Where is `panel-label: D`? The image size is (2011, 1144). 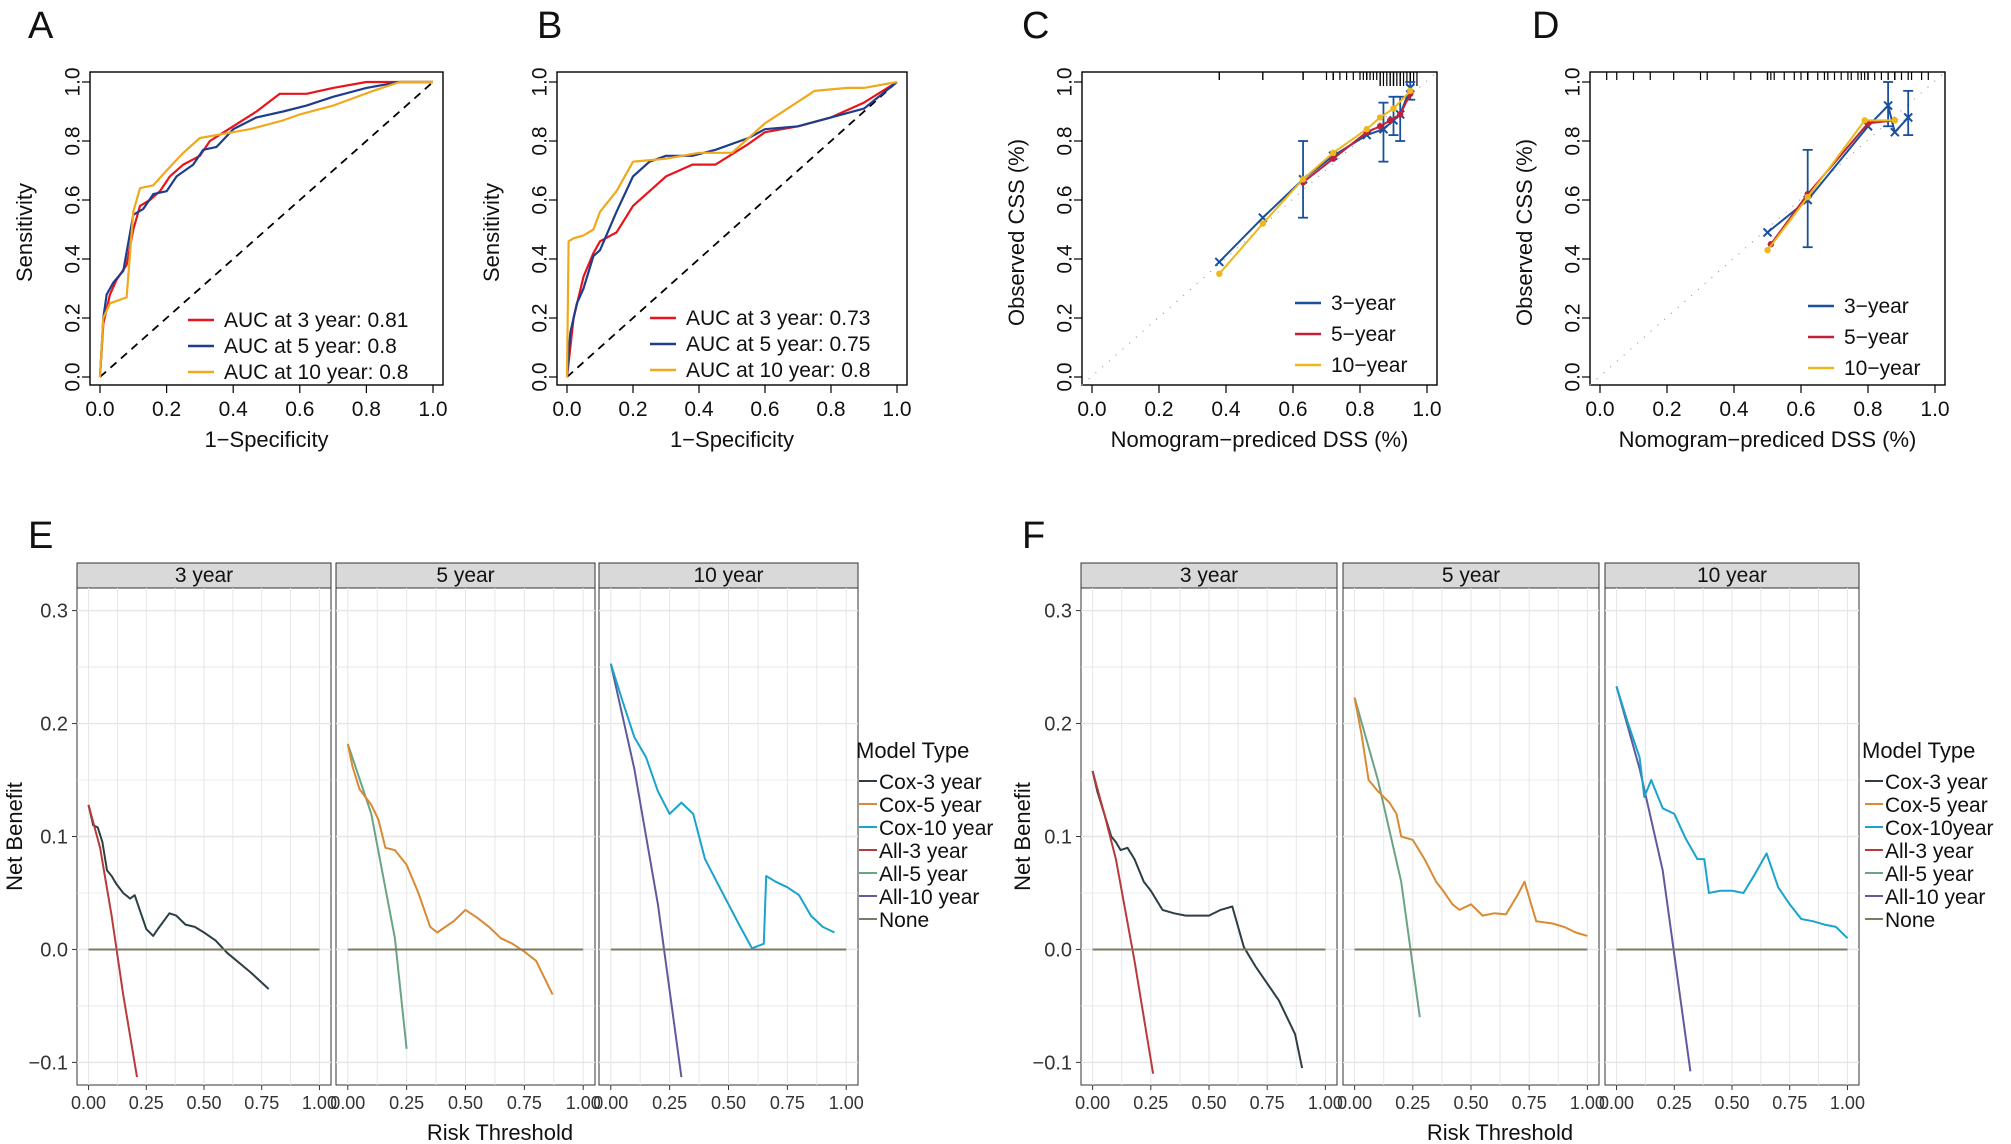 panel-label: D is located at coordinates (1545, 26).